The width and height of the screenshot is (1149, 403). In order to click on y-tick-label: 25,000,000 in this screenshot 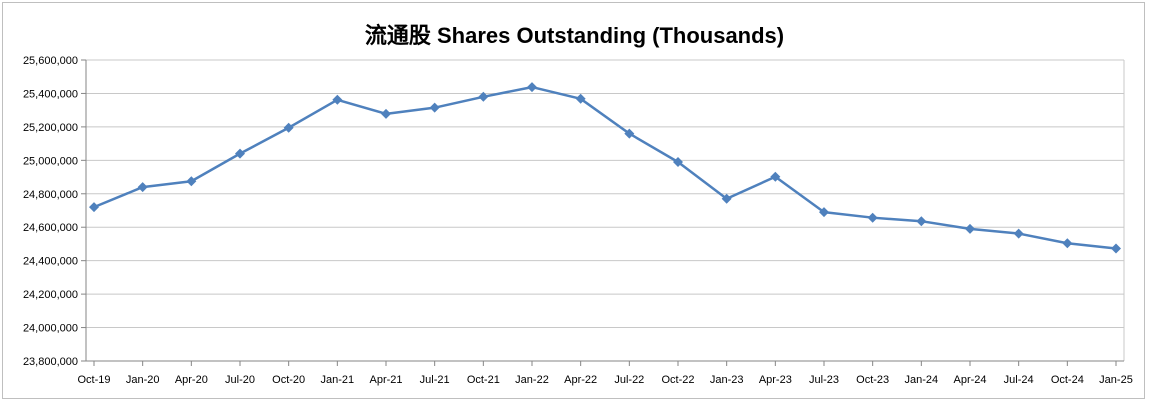, I will do `click(50, 161)`.